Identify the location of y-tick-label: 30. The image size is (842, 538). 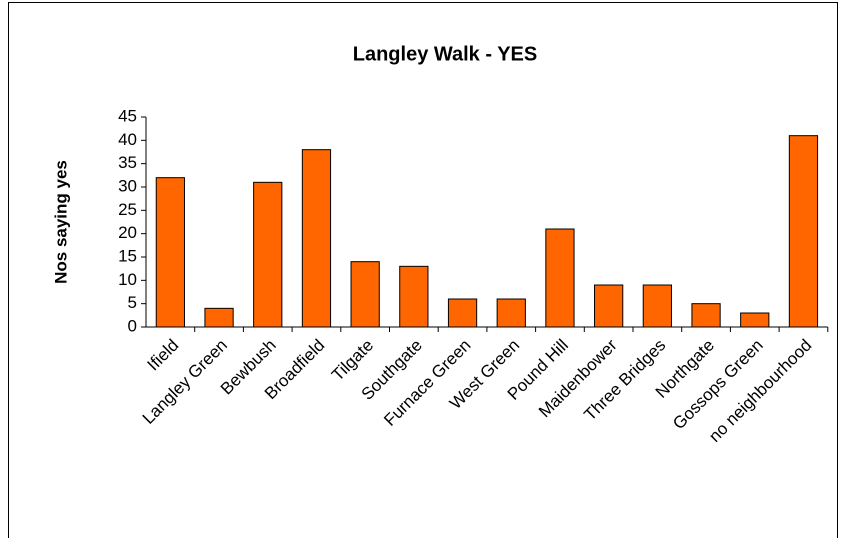
(127, 185).